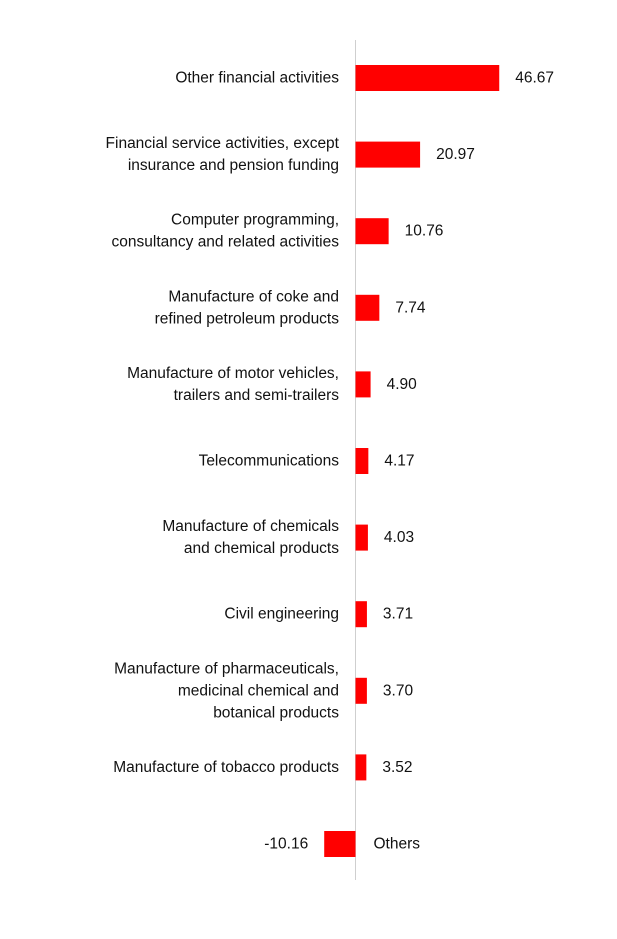  Describe the element at coordinates (223, 143) in the screenshot. I see `category-label-line: Financial service activities, except` at that location.